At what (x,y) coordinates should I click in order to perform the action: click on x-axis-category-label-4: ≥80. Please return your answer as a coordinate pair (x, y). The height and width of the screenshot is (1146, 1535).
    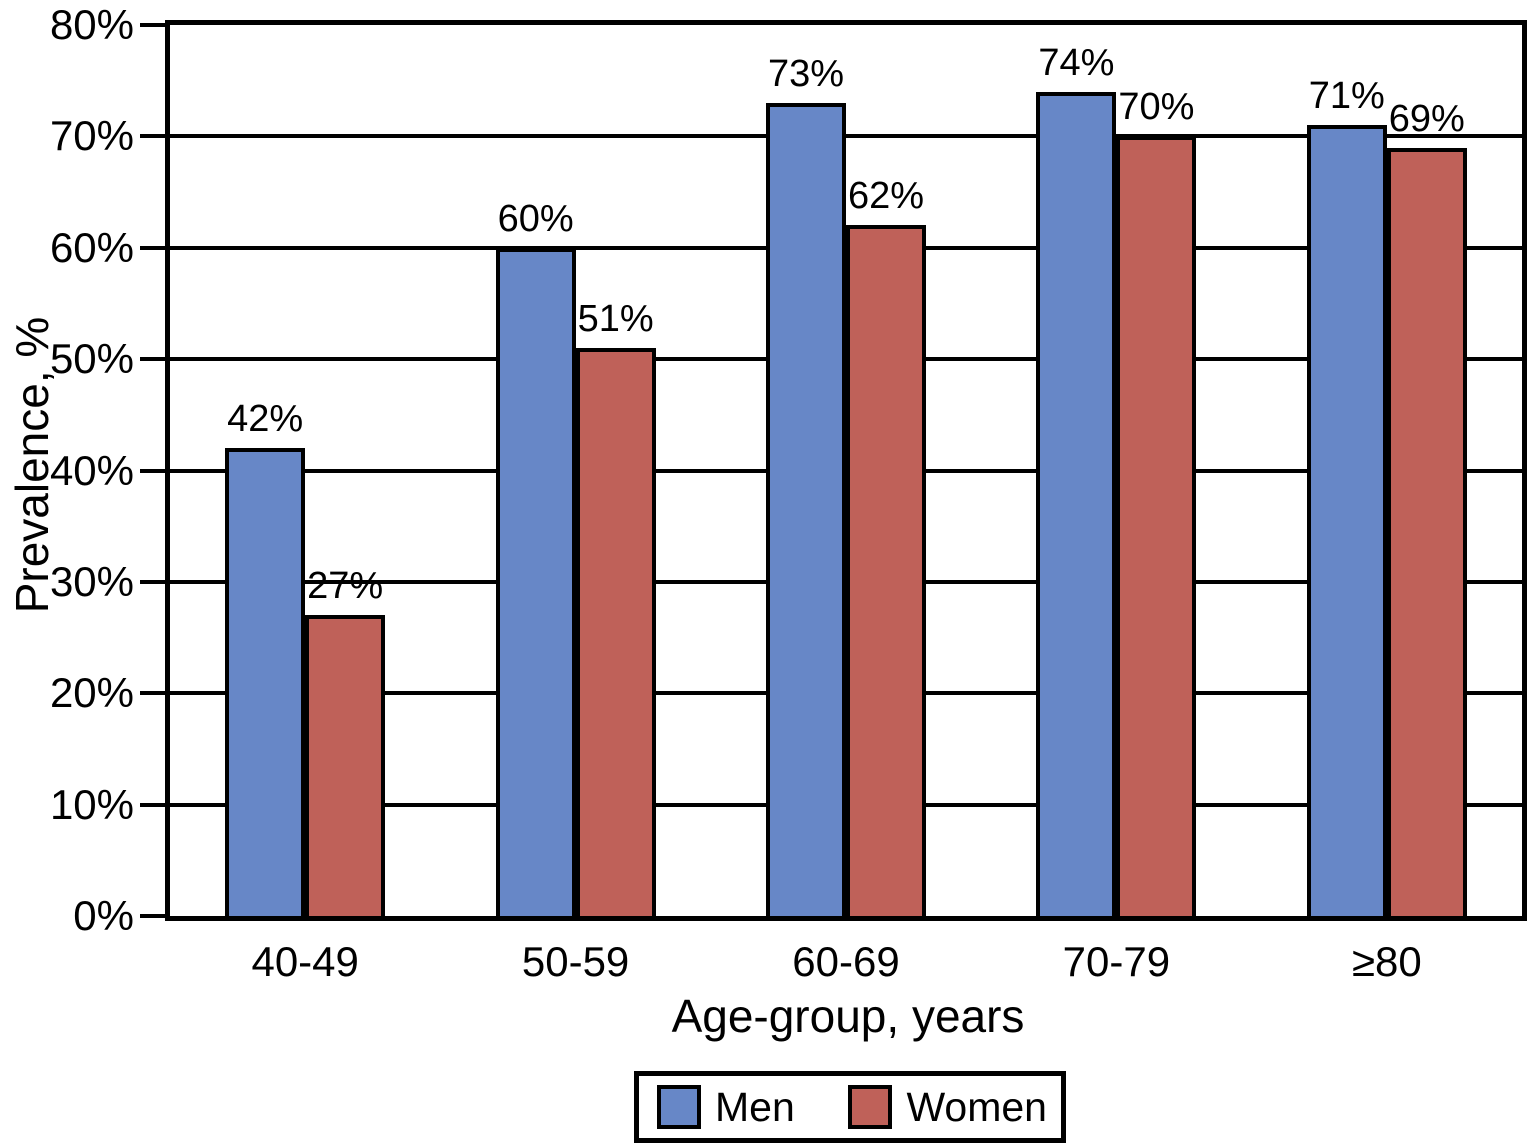
    Looking at the image, I should click on (1386, 961).